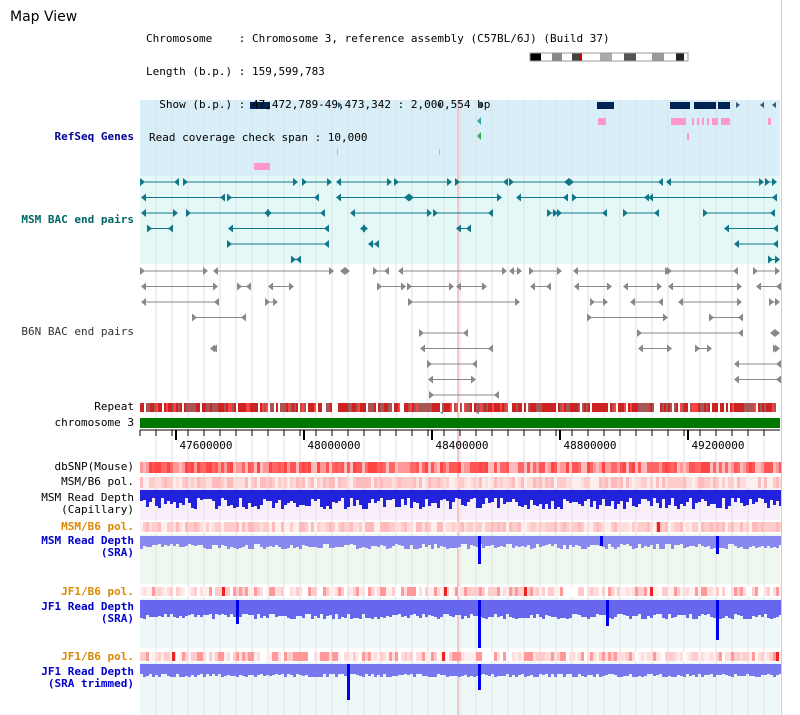 The width and height of the screenshot is (800, 715). I want to click on track-label-b6n-bac: B6N BAC end pairs, so click(77, 331).